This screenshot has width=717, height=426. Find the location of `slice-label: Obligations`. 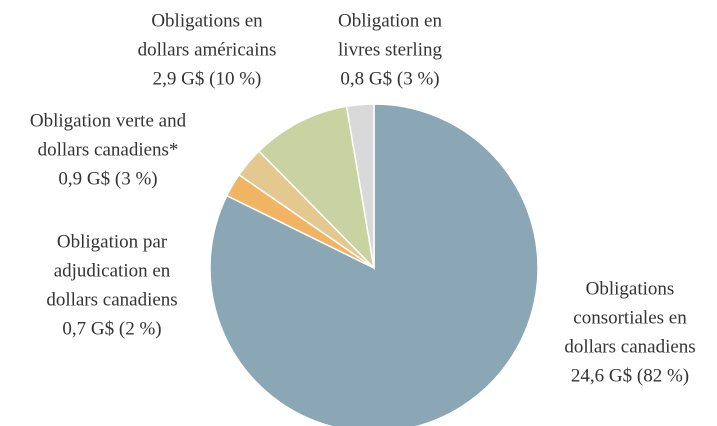

slice-label: Obligations is located at coordinates (630, 288).